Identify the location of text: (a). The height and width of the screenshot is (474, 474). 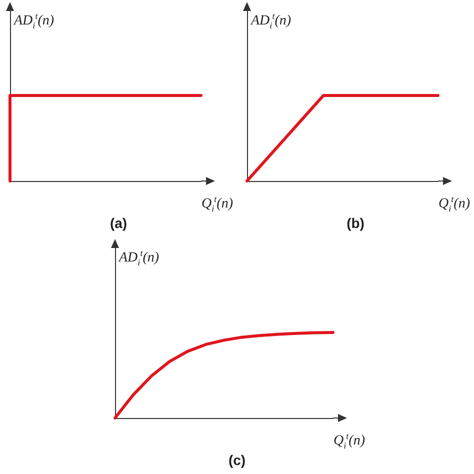
(119, 223).